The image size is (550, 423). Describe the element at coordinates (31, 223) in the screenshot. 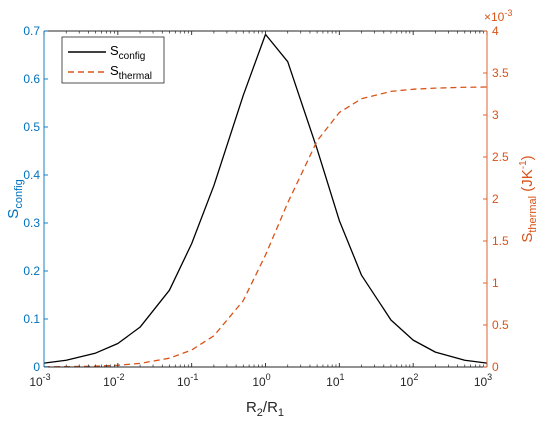

I see `left-tick-label-3: 0.3` at that location.